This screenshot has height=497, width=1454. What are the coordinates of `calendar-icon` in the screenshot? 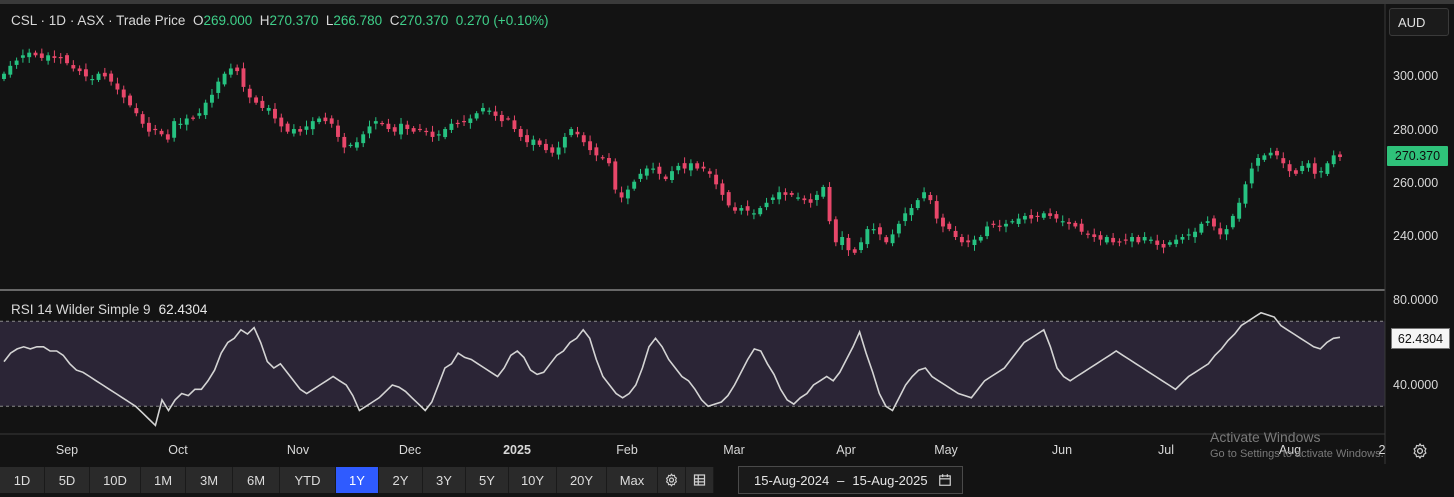 It's located at (944, 480).